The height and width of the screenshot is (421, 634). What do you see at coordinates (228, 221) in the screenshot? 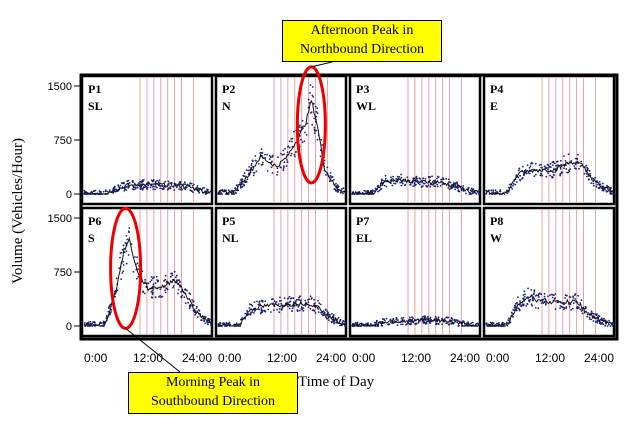
I see `panel-p5-id: P5` at bounding box center [228, 221].